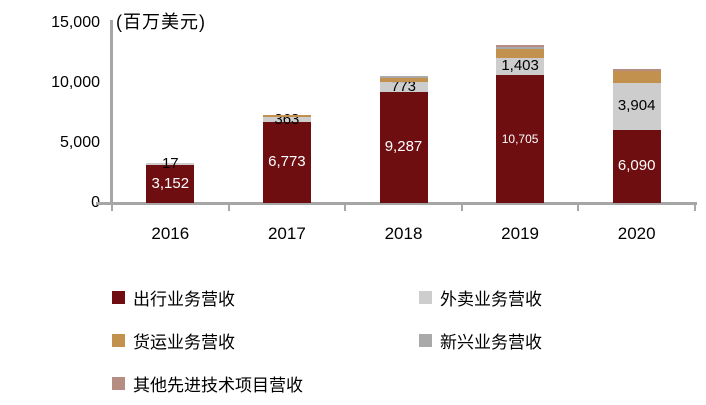 This screenshot has width=706, height=405. I want to click on y-axis-tick-label: 0, so click(56, 203).